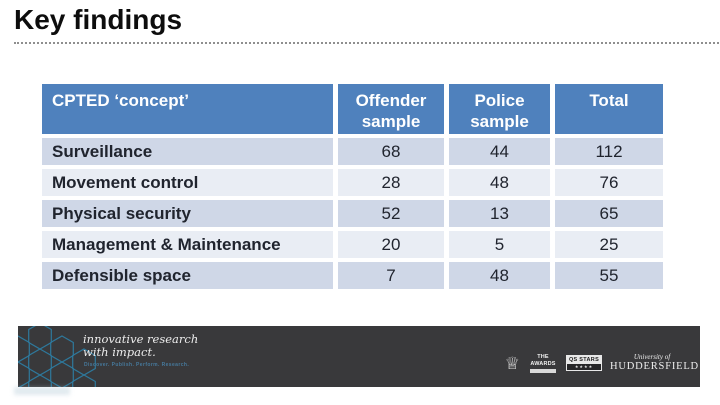 The width and height of the screenshot is (720, 405). Describe the element at coordinates (98, 19) in the screenshot. I see `page-title: Key findings` at that location.